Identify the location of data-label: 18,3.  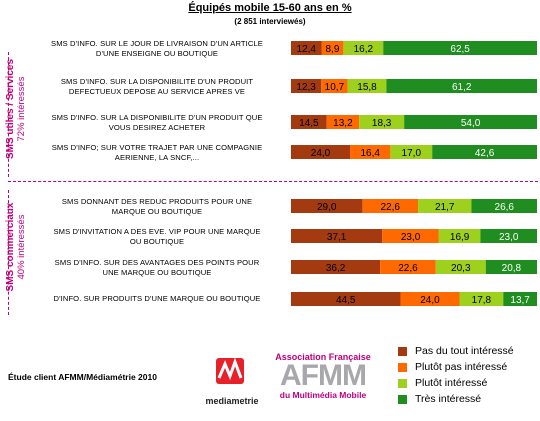
(382, 123).